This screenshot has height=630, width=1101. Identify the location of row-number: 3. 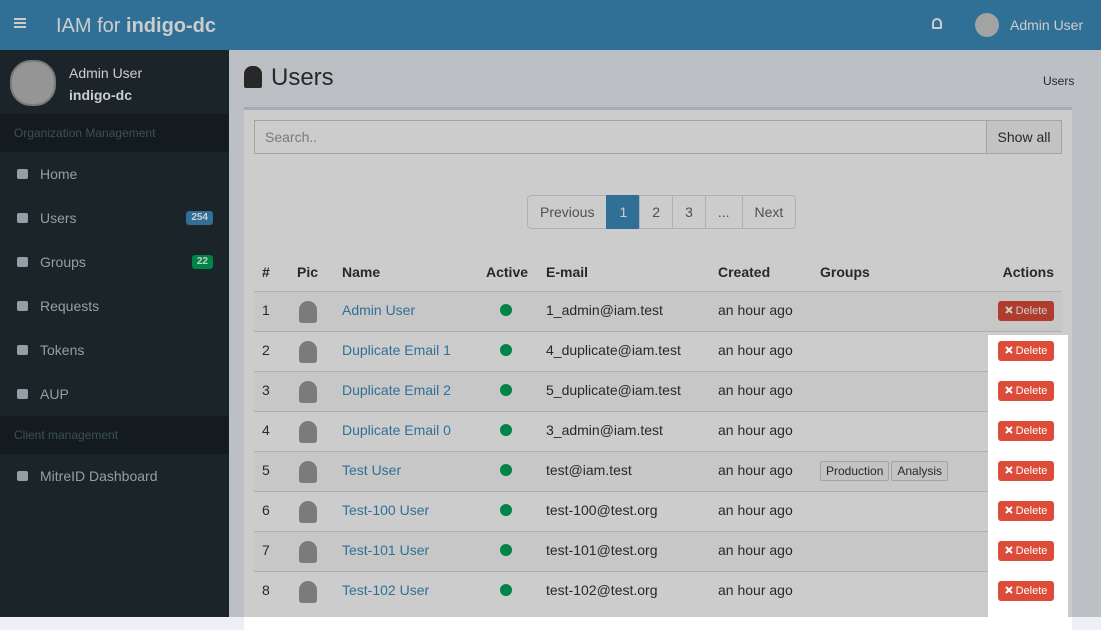
(266, 390).